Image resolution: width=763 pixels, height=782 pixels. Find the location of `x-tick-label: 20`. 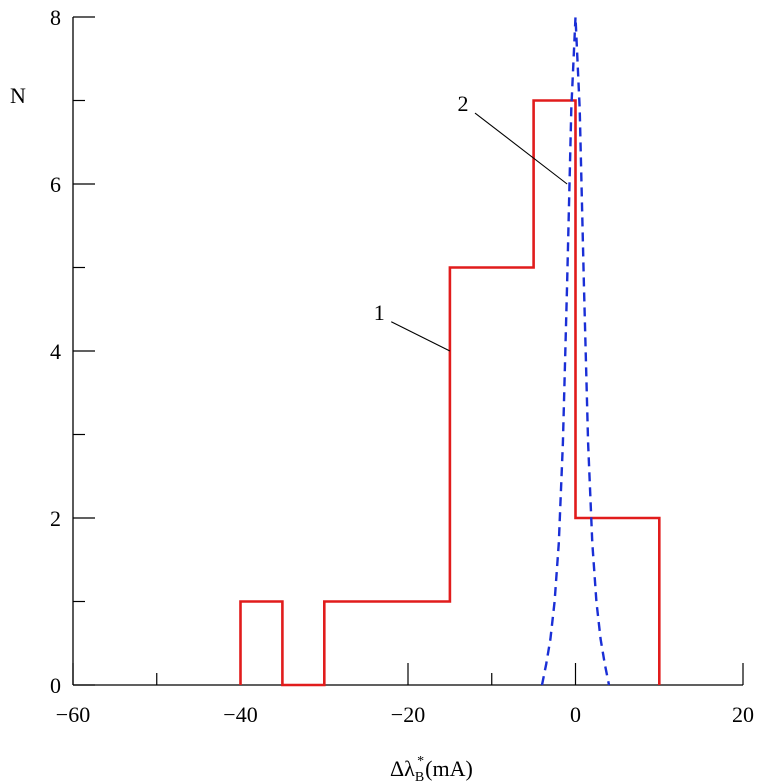

x-tick-label: 20 is located at coordinates (743, 714).